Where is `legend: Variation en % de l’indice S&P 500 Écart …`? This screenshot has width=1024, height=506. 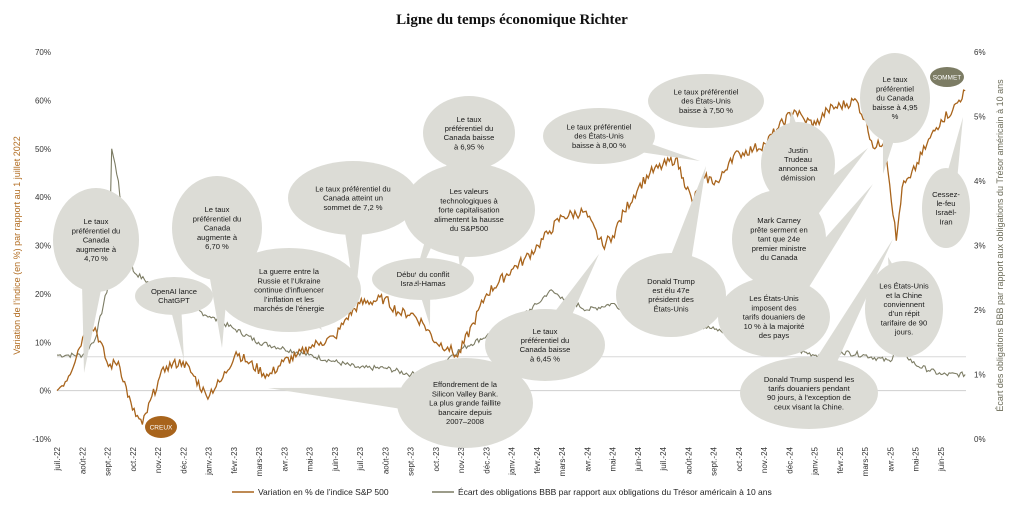 legend: Variation en % de l’indice S&P 500 Écart … is located at coordinates (502, 492).